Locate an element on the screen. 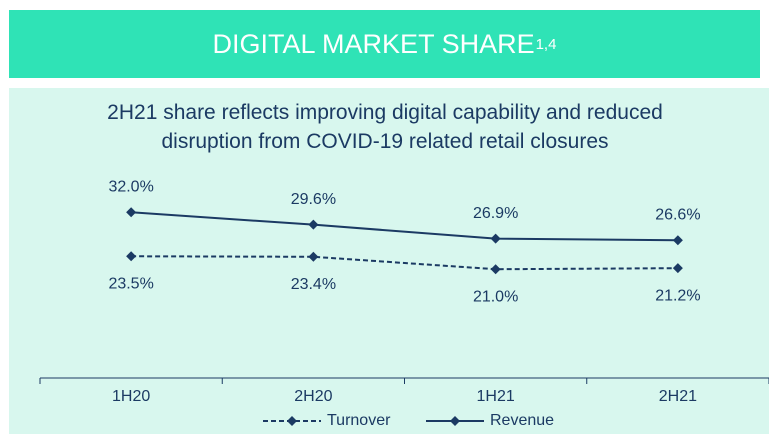  legend-label: Revenue is located at coordinates (522, 420).